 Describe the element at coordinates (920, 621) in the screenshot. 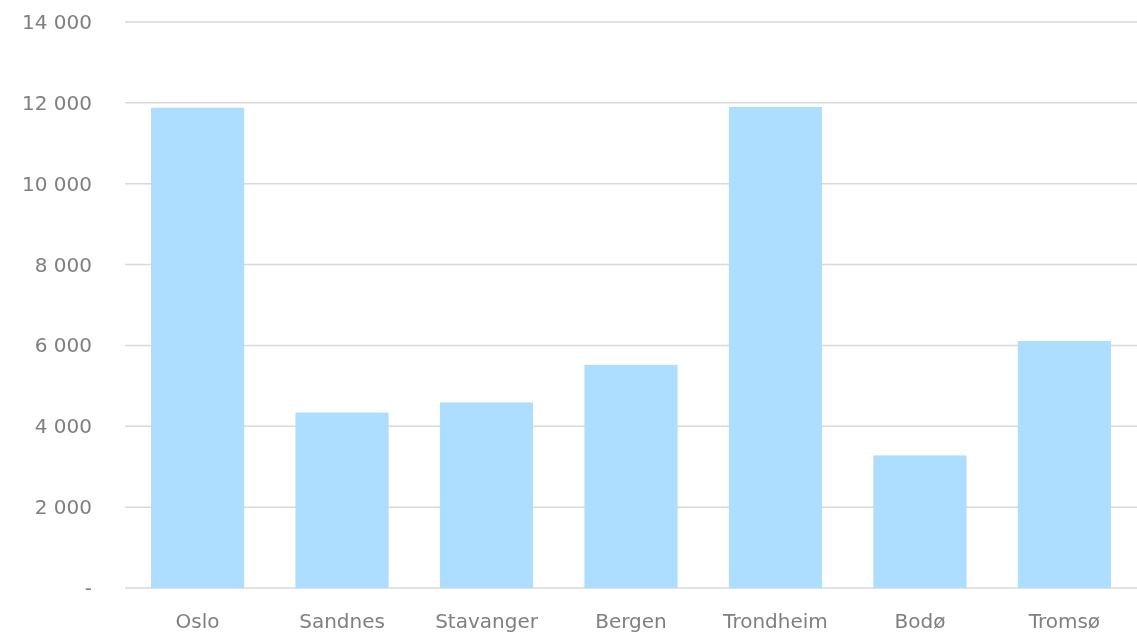

I see `x-tick-label: Bodø` at that location.